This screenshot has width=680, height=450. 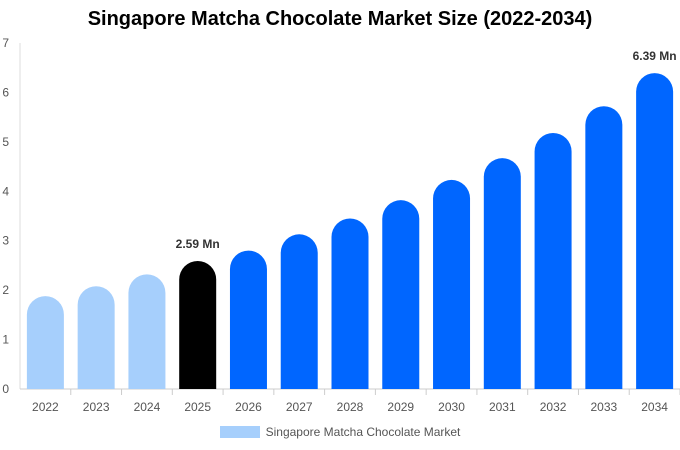 I want to click on bar-2022, so click(x=45, y=342).